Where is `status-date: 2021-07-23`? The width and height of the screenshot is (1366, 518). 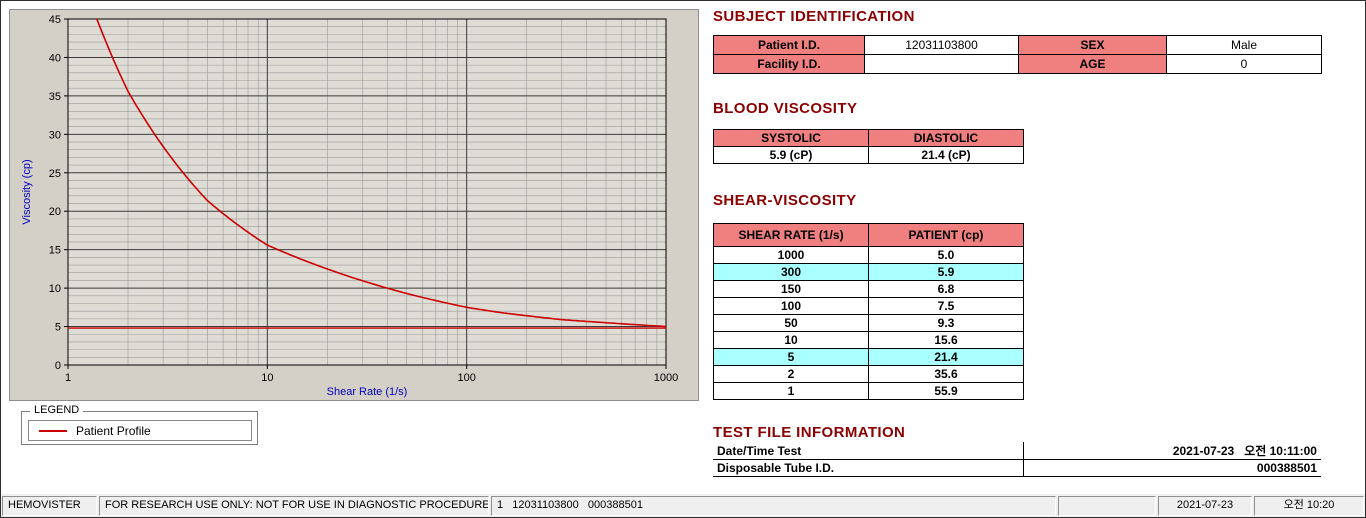
status-date: 2021-07-23 is located at coordinates (1205, 506).